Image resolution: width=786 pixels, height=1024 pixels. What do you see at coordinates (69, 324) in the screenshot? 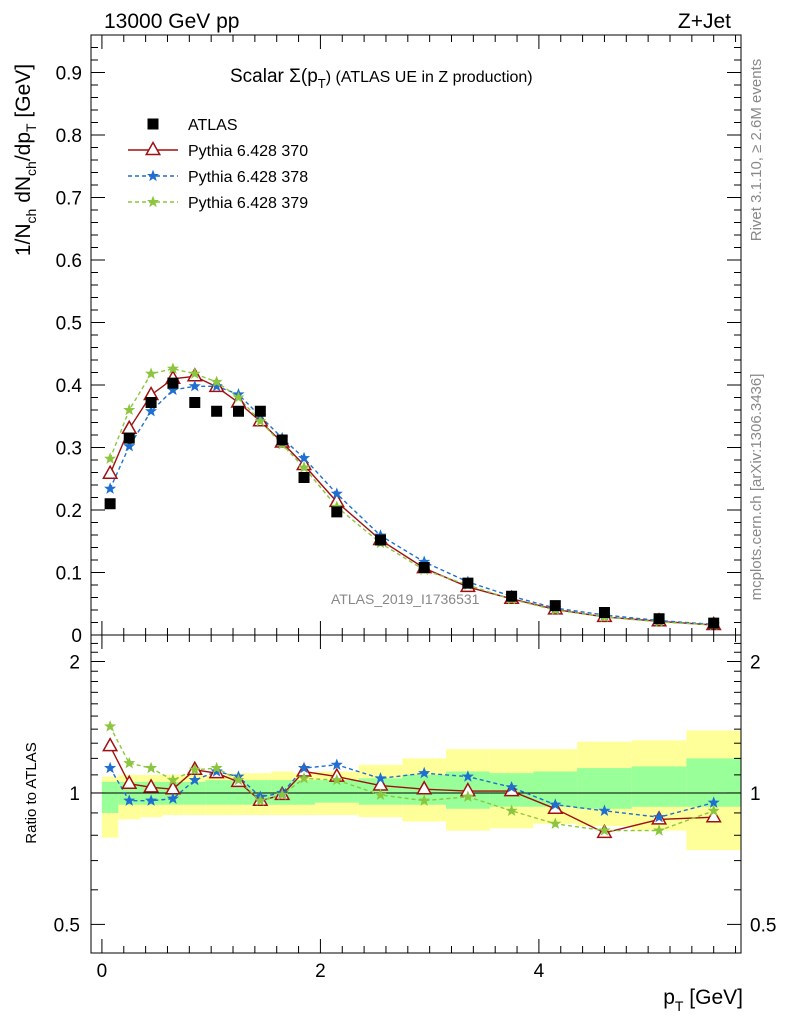
I see `main-y-tick-label: 0.5` at bounding box center [69, 324].